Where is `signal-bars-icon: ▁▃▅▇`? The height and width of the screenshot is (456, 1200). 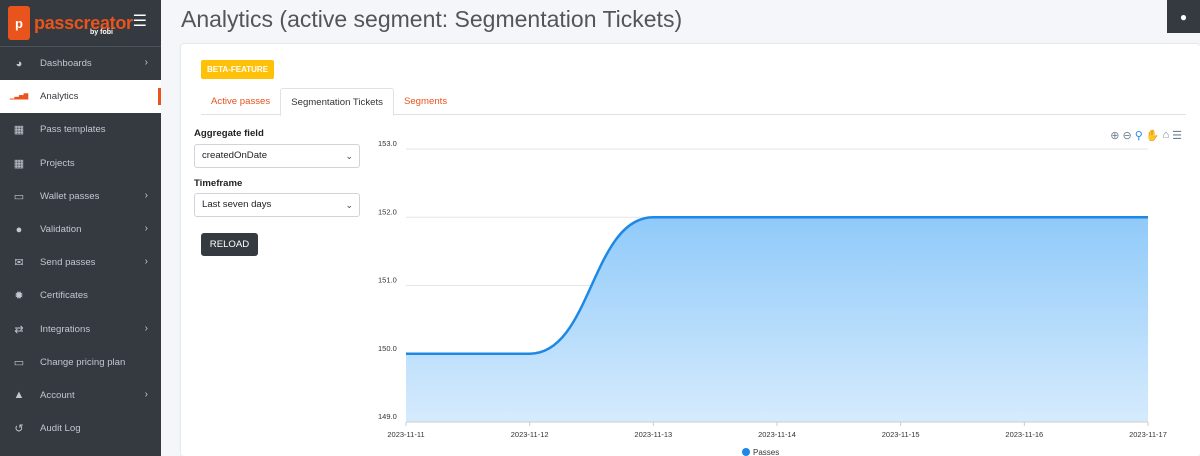 signal-bars-icon: ▁▃▅▇ is located at coordinates (19, 97).